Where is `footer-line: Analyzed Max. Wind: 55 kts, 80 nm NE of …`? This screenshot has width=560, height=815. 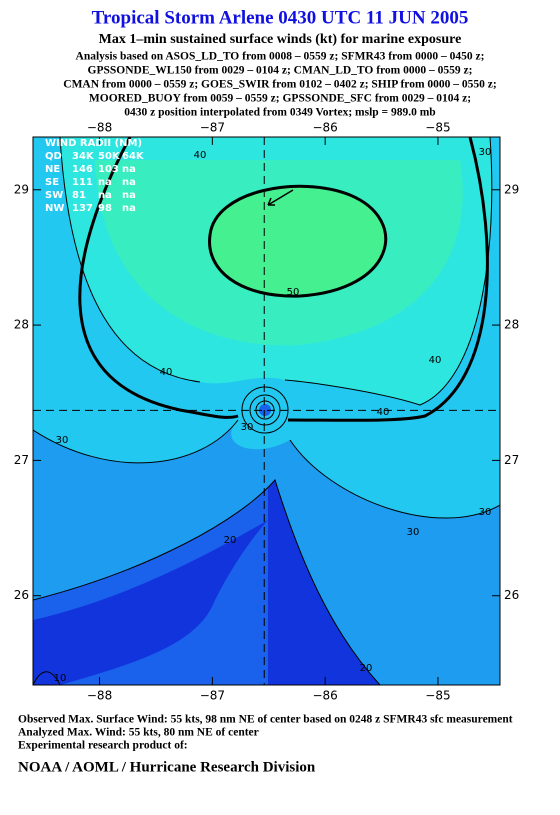
footer-line: Analyzed Max. Wind: 55 kts, 80 nm NE of … is located at coordinates (138, 733).